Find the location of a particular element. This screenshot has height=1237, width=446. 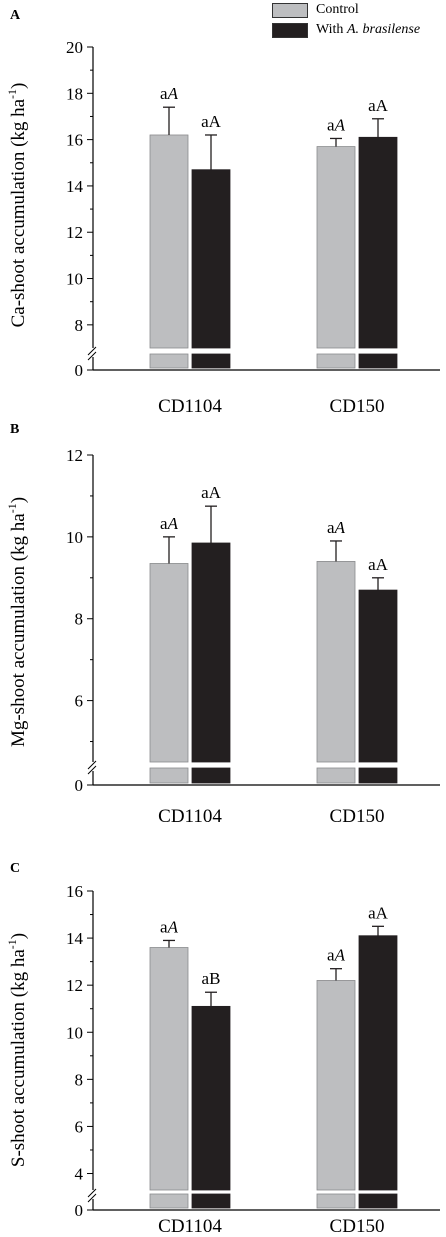

bar-cd1104-treated is located at coordinates (211, 1098).